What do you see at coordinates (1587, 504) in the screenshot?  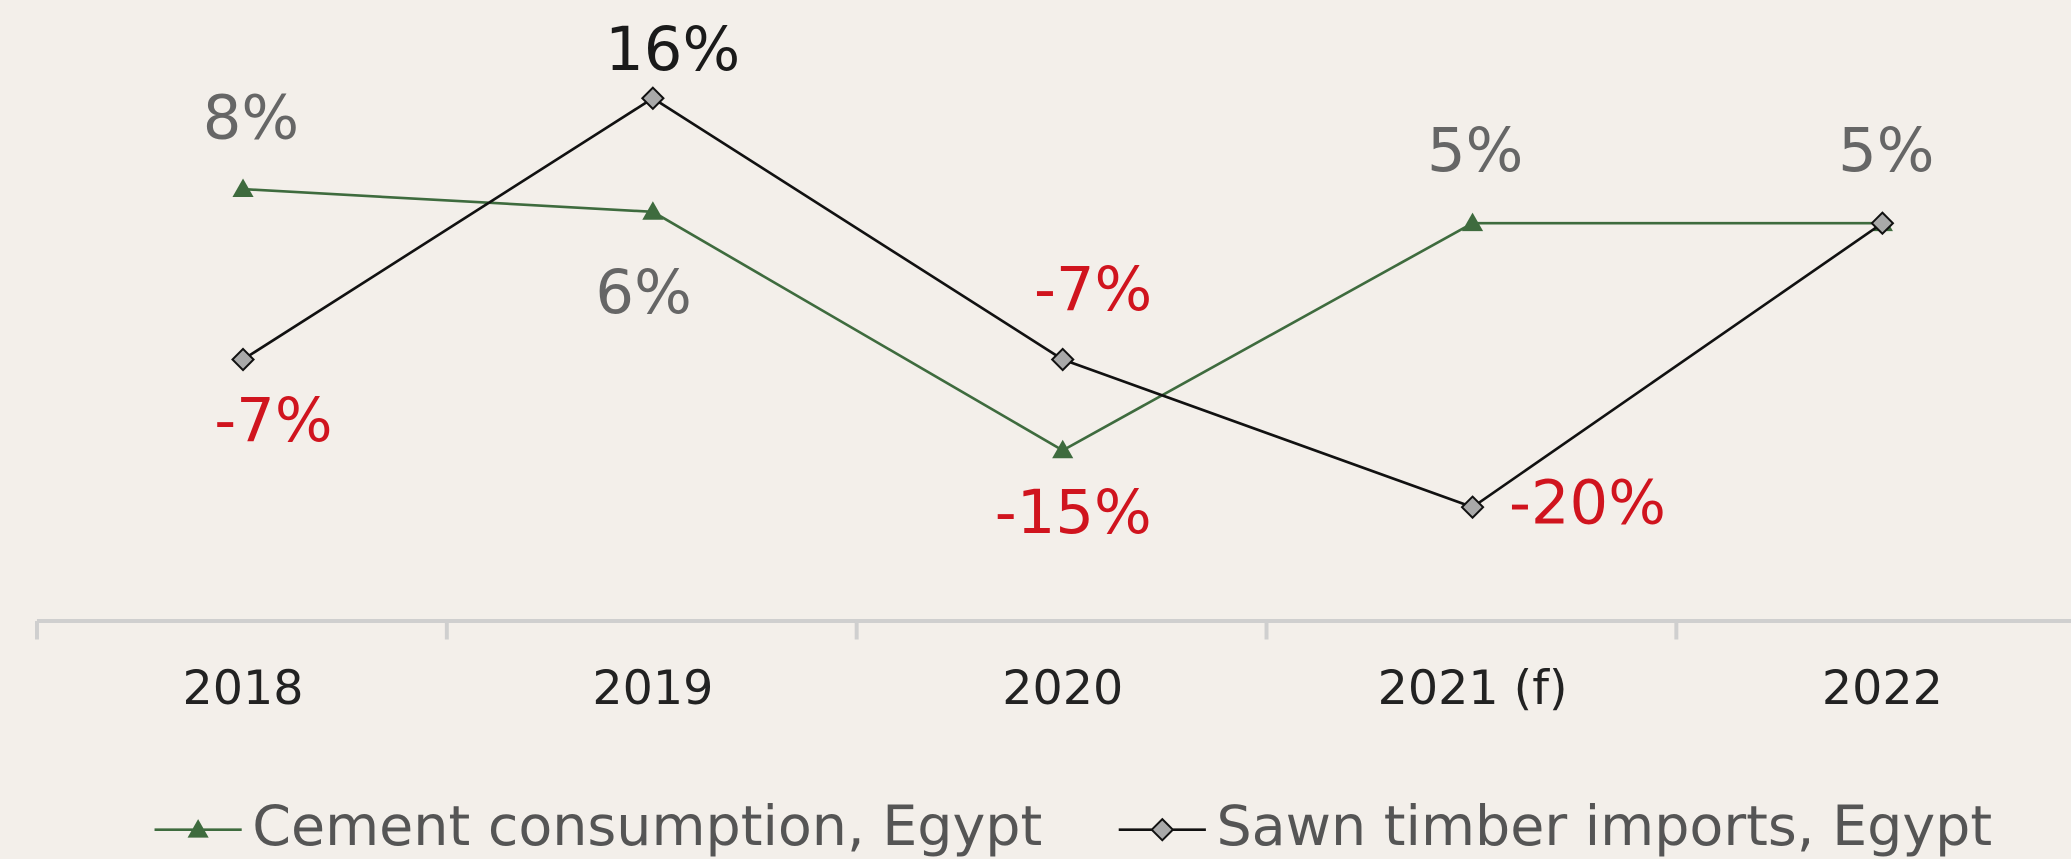 I see `data-label: -20%` at bounding box center [1587, 504].